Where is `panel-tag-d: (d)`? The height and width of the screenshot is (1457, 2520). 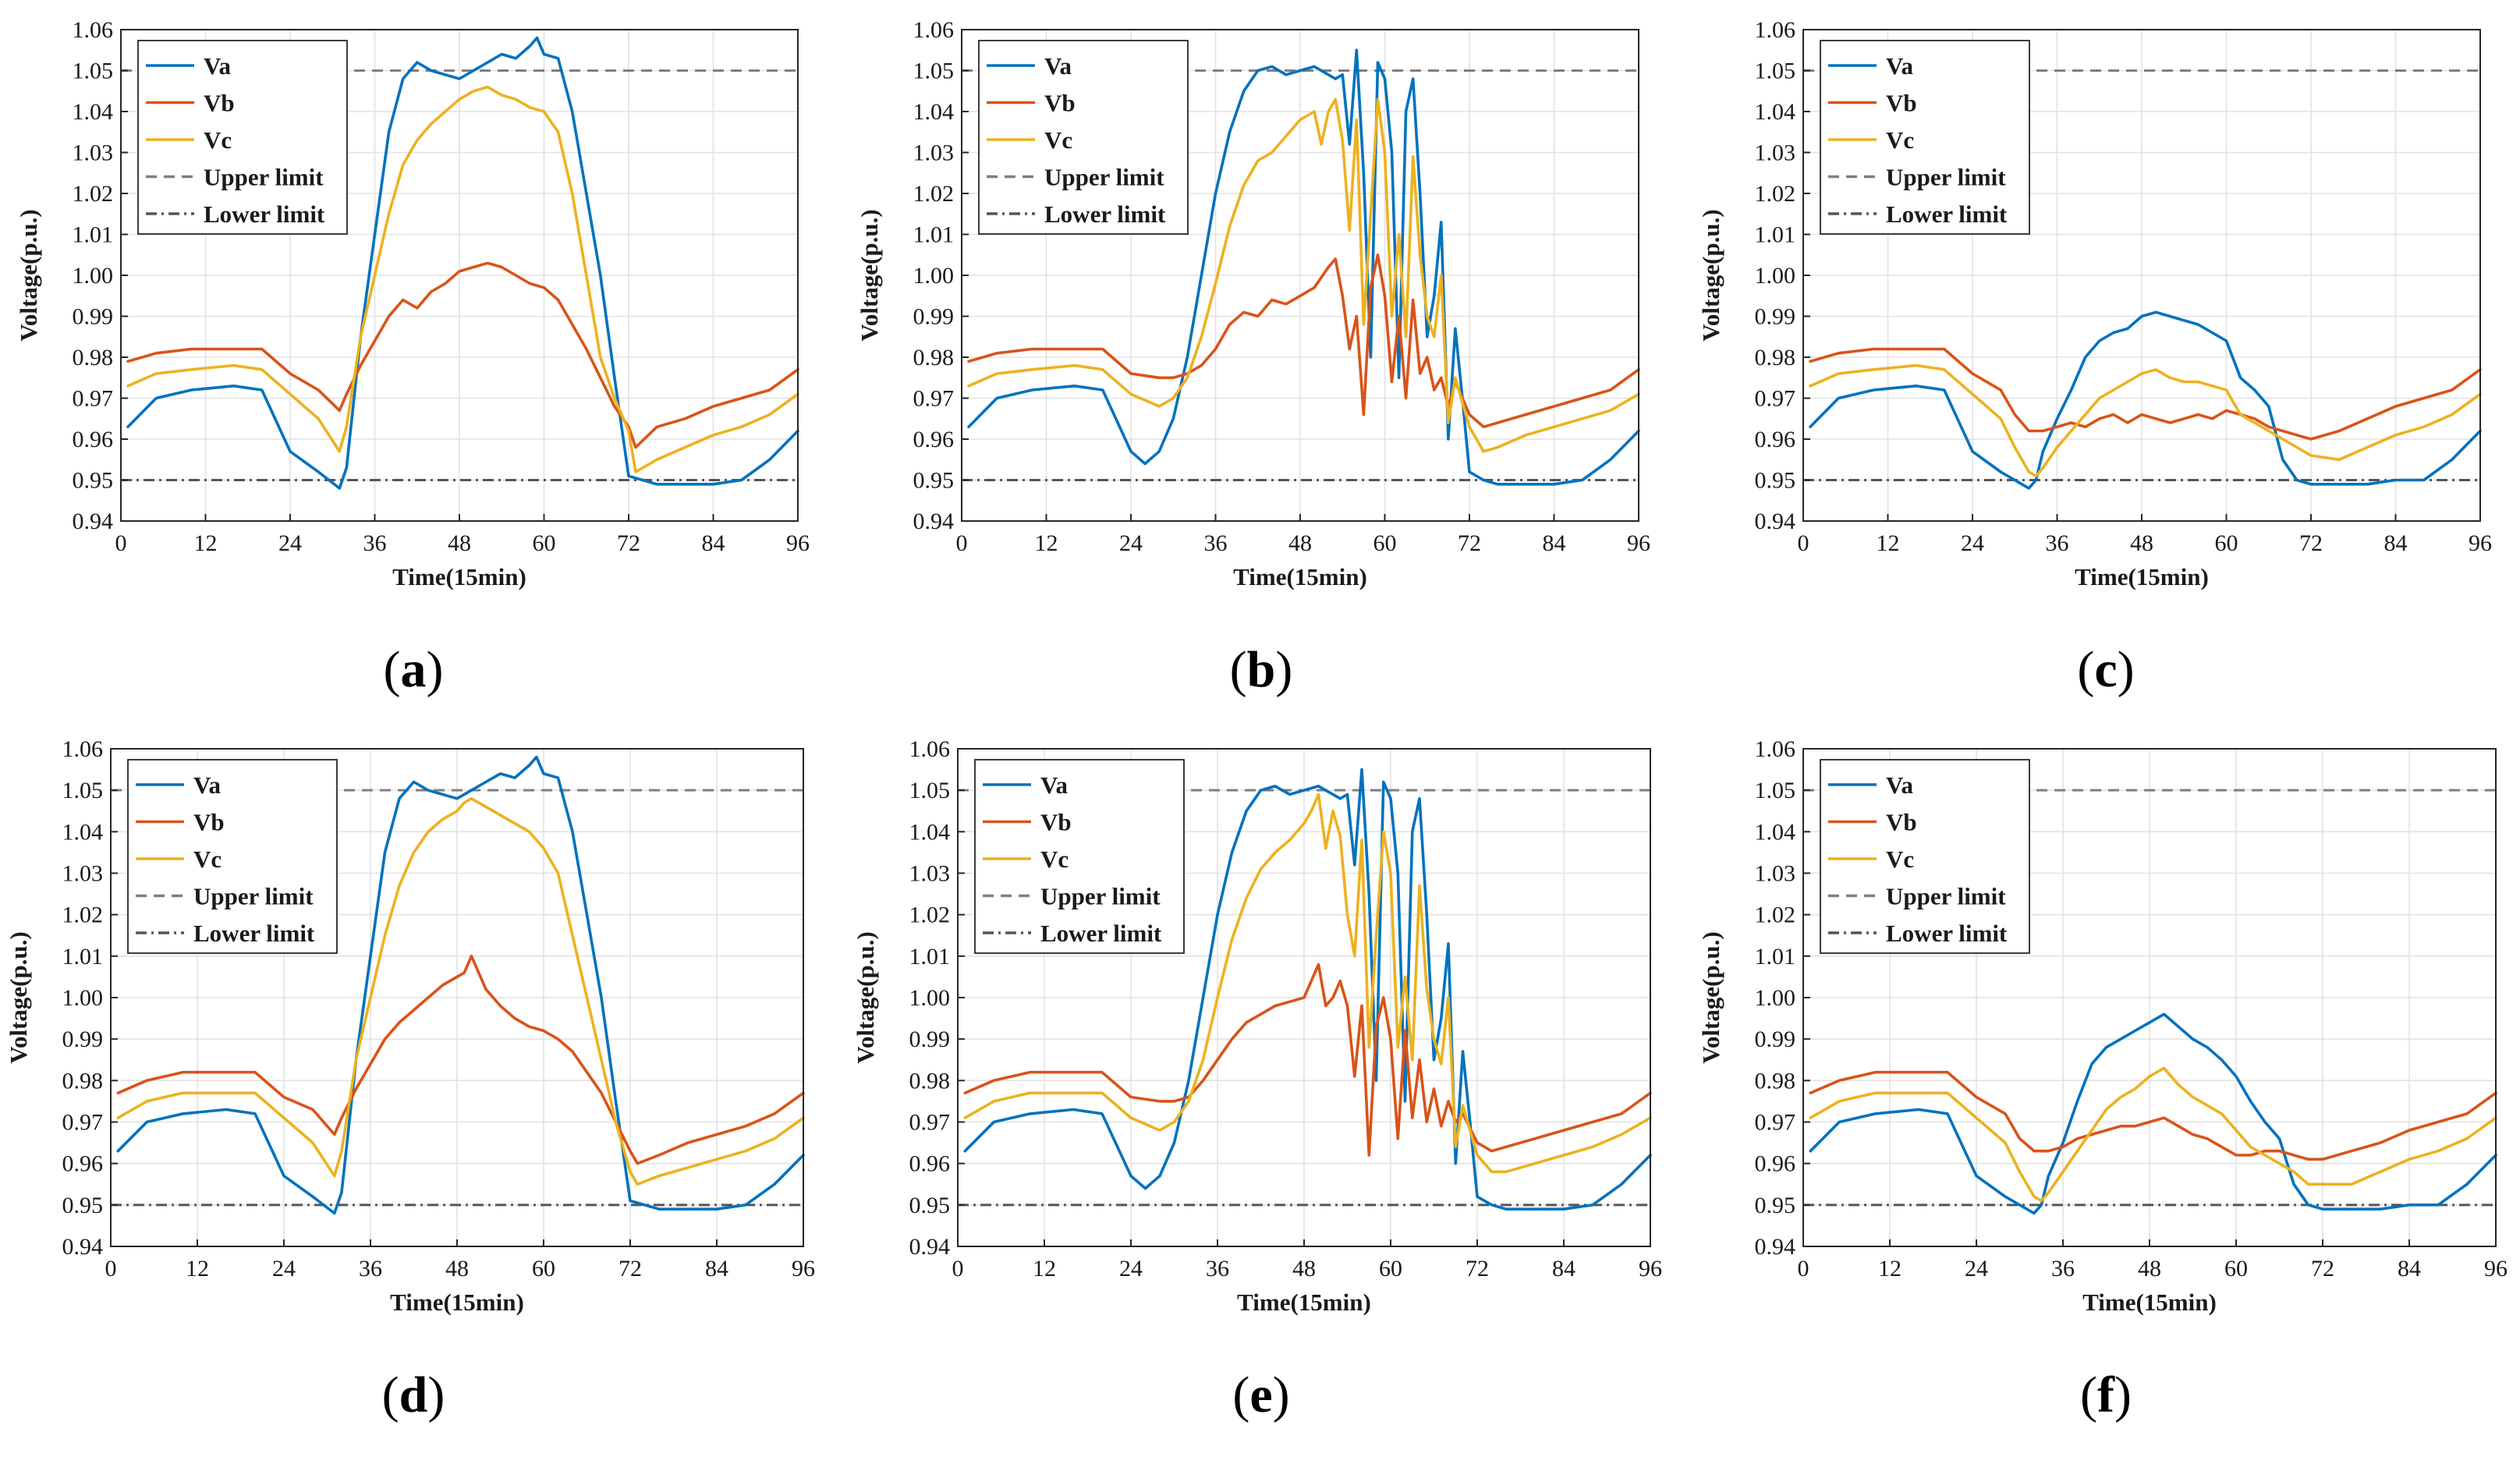
panel-tag-d: (d) is located at coordinates (414, 1395).